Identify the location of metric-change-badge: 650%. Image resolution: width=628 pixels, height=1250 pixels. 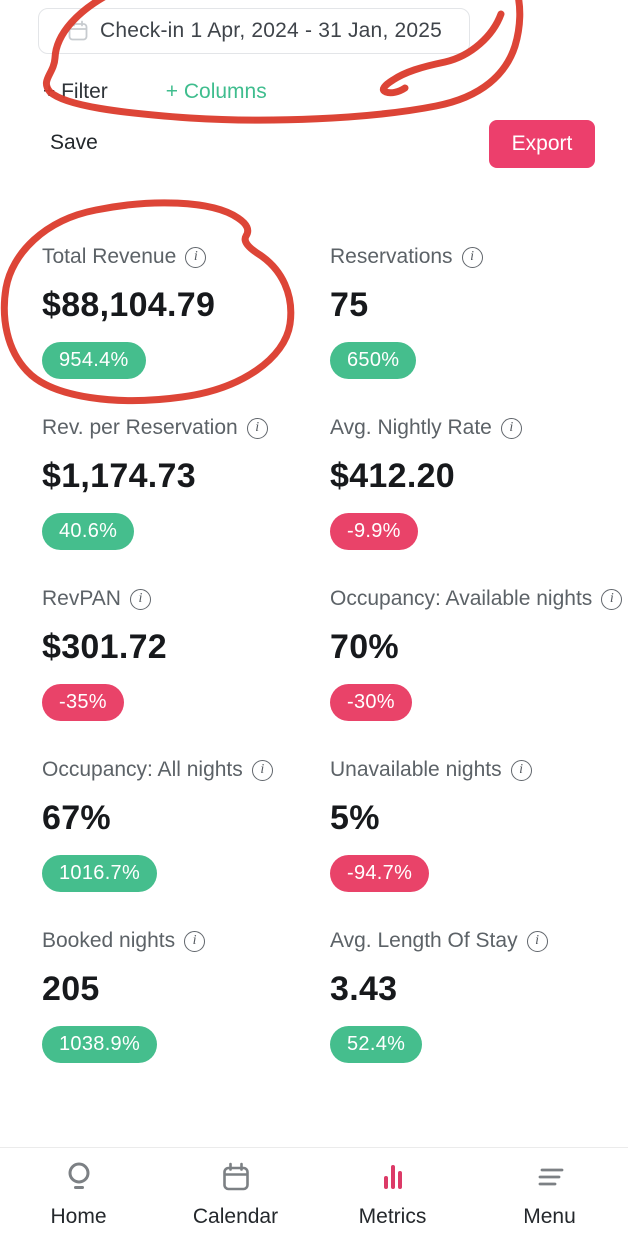
(373, 360).